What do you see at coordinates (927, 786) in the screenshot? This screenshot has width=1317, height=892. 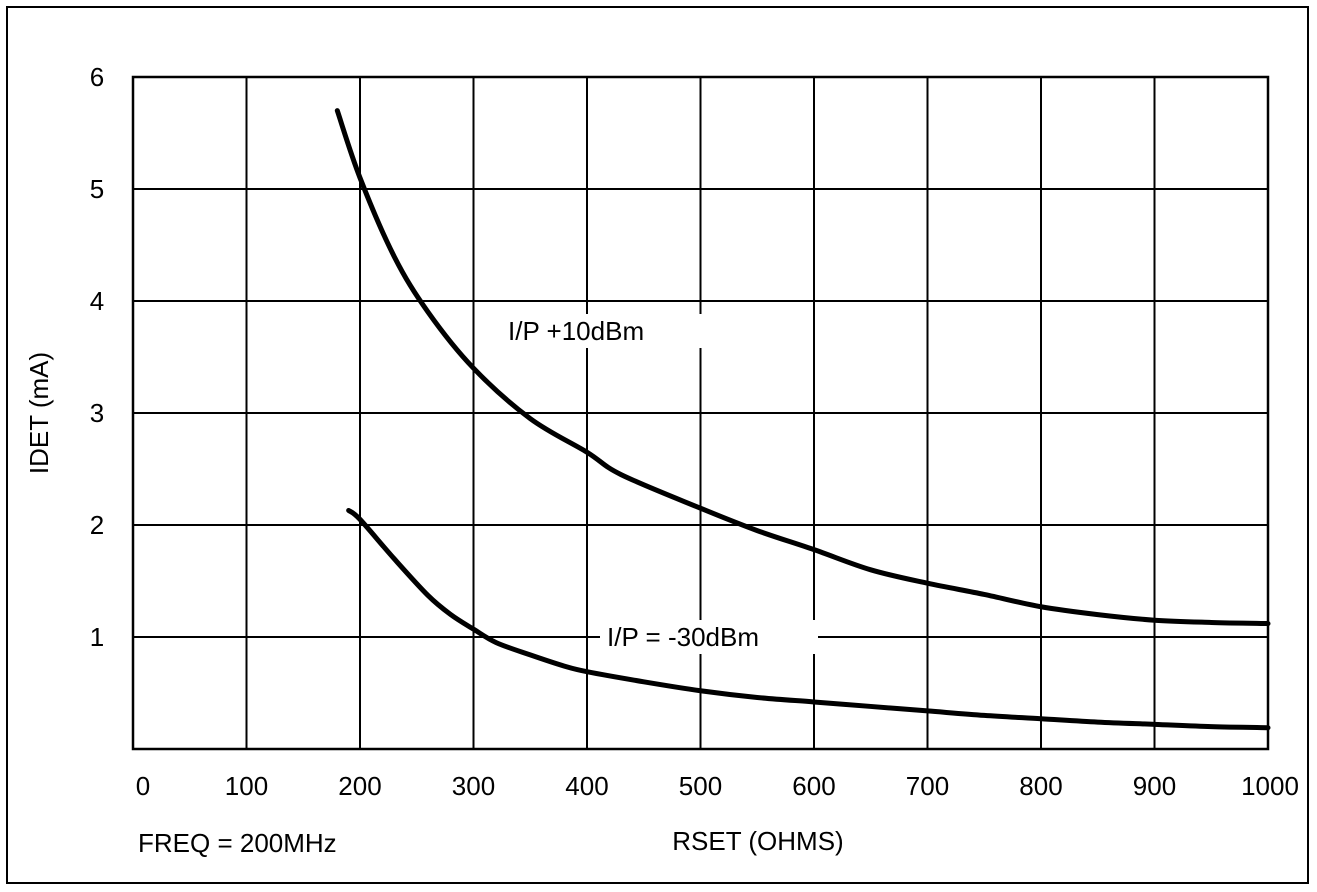 I see `x-tick-label: 700` at bounding box center [927, 786].